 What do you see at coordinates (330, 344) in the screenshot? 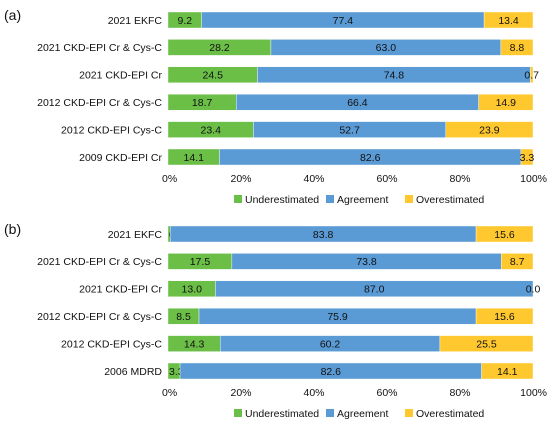
I see `value-label: 60.2` at bounding box center [330, 344].